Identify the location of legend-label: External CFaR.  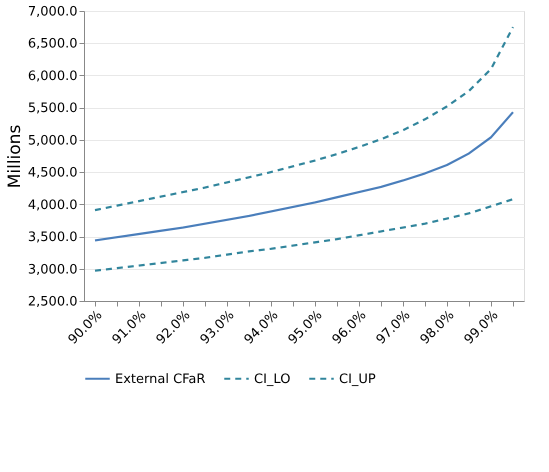
(160, 379).